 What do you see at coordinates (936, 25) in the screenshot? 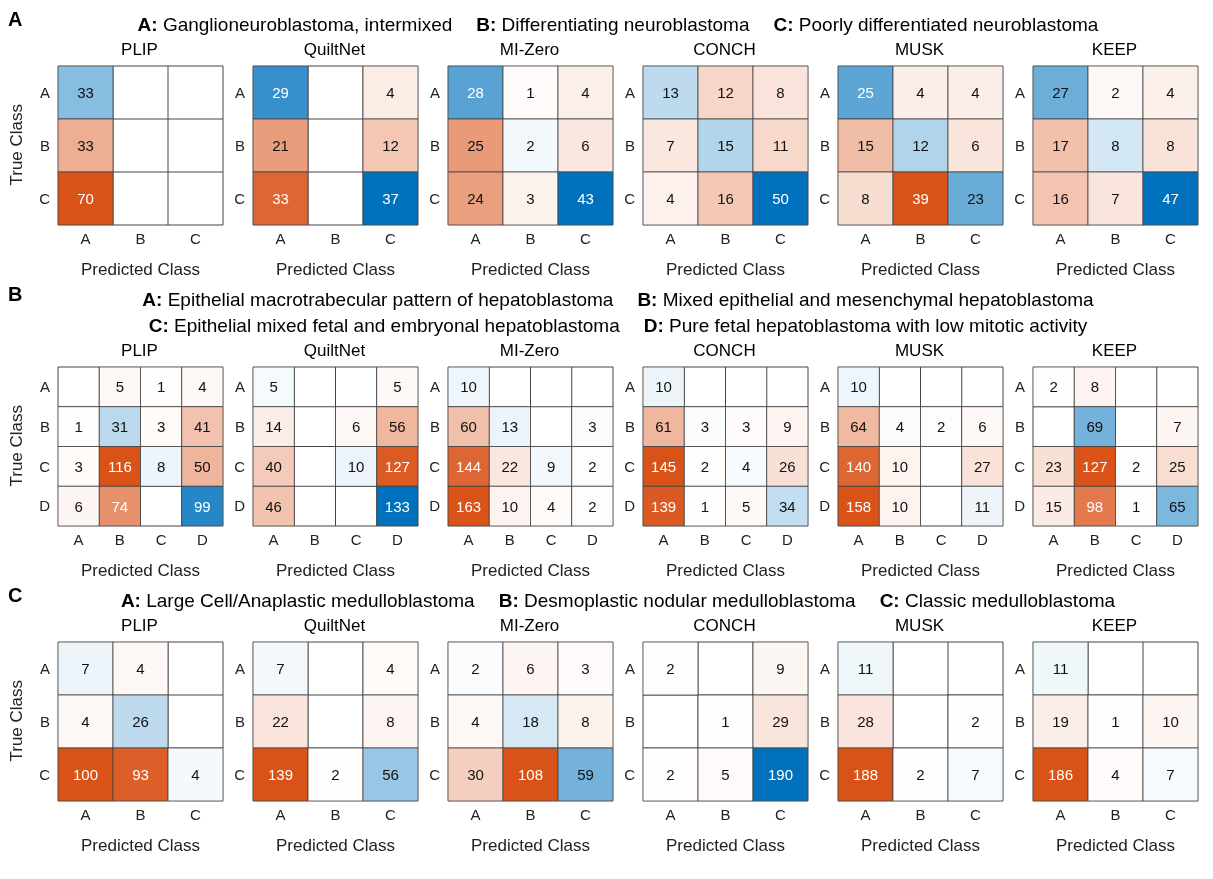
I see `text: C: Poorly differentiated neuroblastoma` at bounding box center [936, 25].